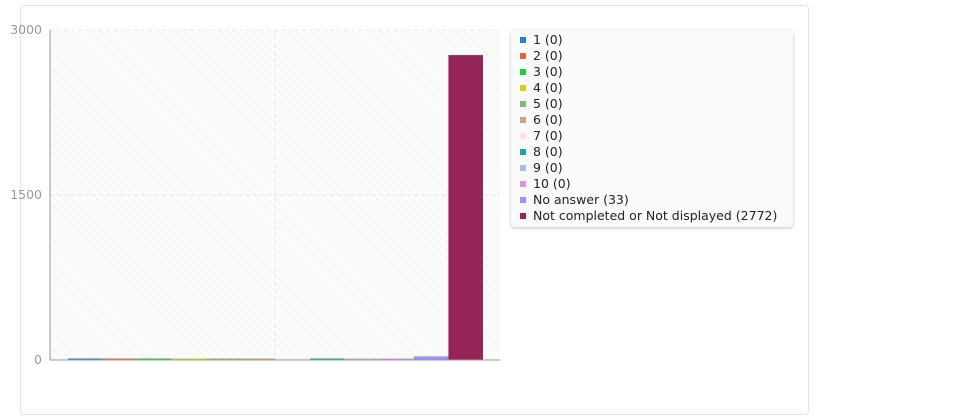 The width and height of the screenshot is (973, 420). Describe the element at coordinates (652, 88) in the screenshot. I see `legend-item: 4 (0)` at that location.